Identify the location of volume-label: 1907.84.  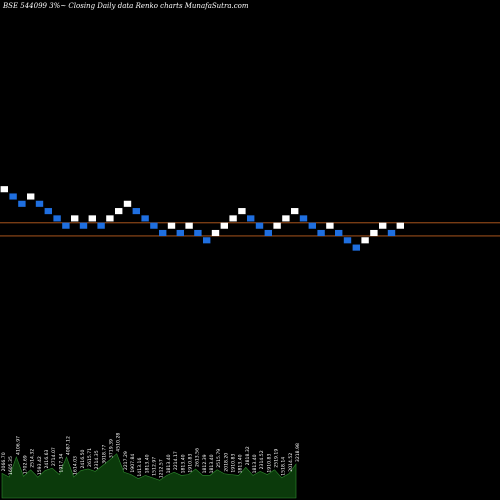
(133, 463).